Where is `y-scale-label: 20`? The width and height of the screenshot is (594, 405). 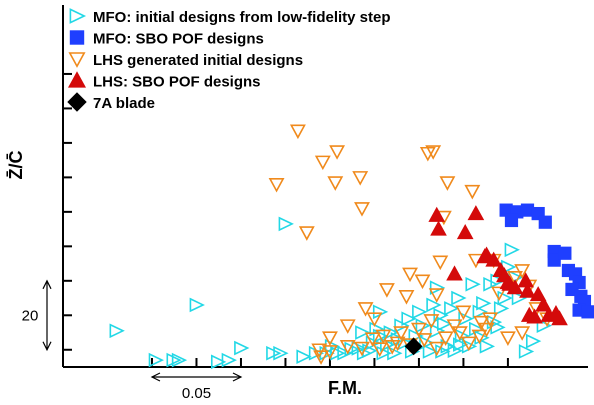 y-scale-label: 20 is located at coordinates (30, 315).